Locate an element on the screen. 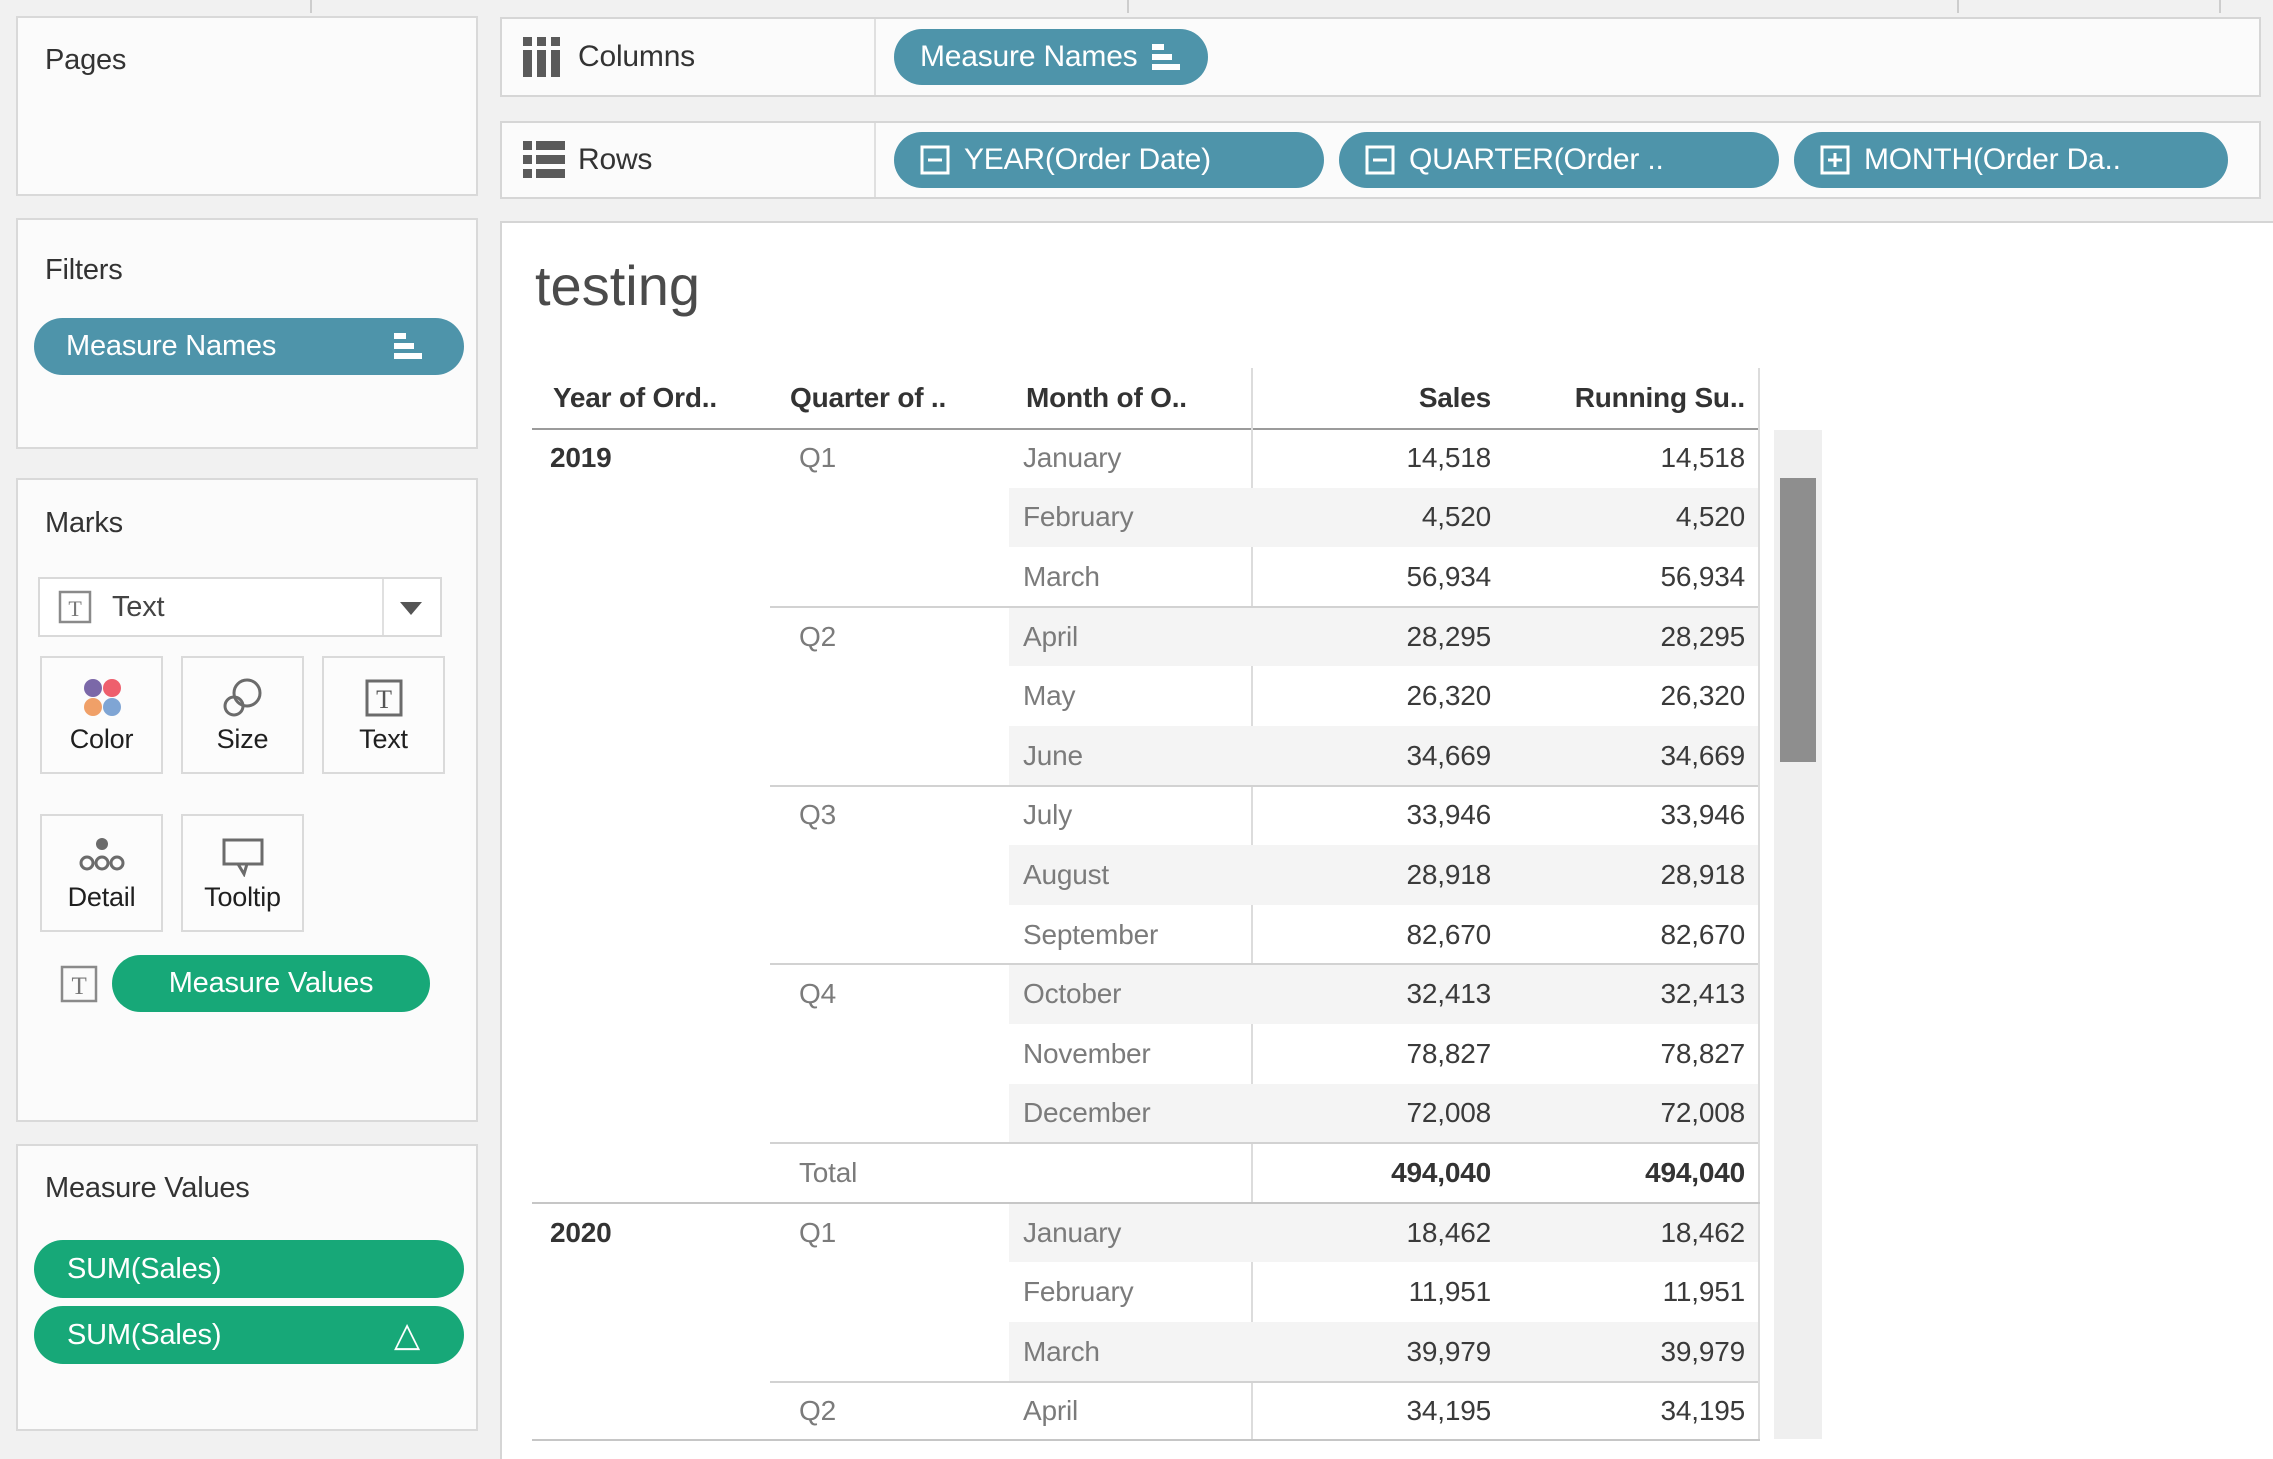  running-sum-value-cell: 56,934 is located at coordinates (1703, 576).